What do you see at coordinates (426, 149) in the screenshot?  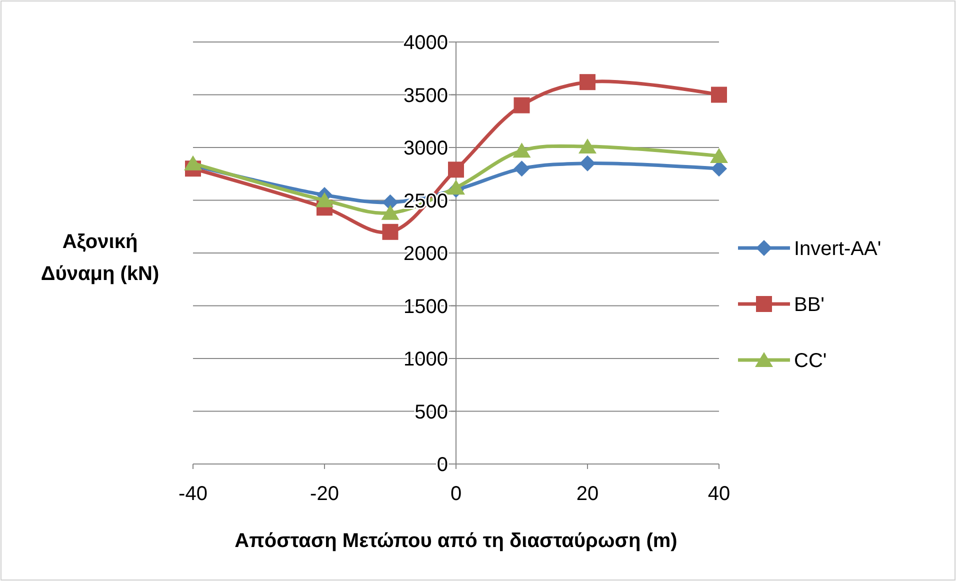 I see `y-tick-label: 3000` at bounding box center [426, 149].